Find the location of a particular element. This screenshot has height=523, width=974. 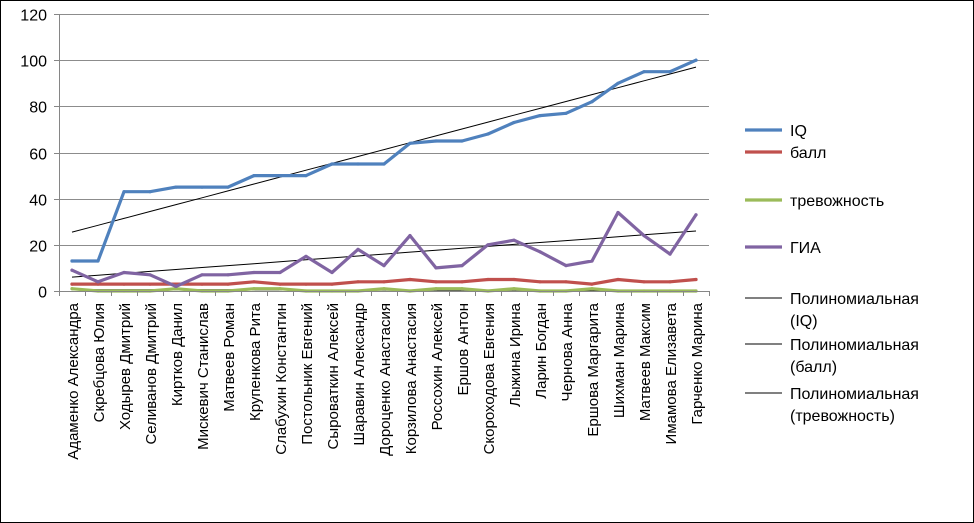

legend-item: тревожность is located at coordinates (814, 201).